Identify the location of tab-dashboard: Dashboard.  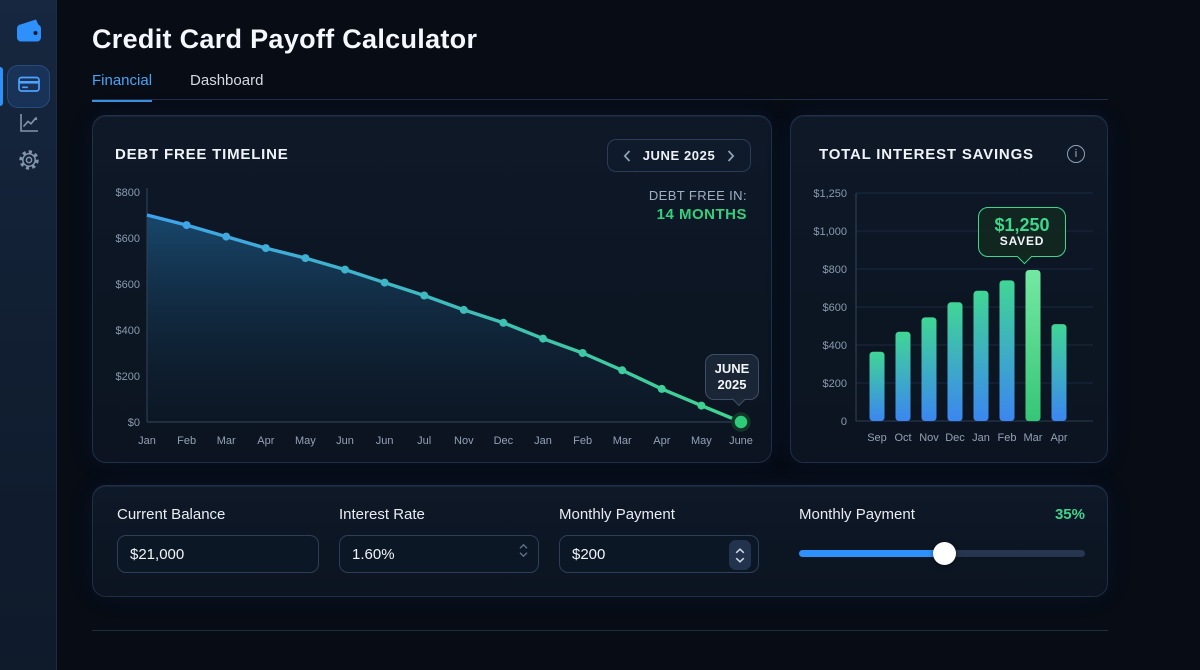
(227, 80).